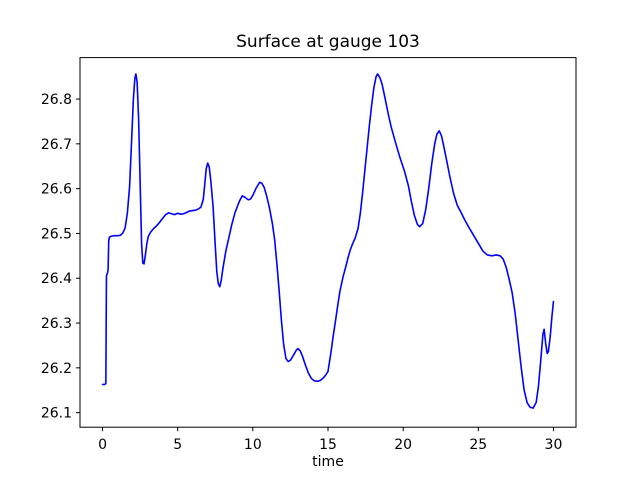 This screenshot has width=640, height=480. I want to click on x-tick-label: 5, so click(177, 445).